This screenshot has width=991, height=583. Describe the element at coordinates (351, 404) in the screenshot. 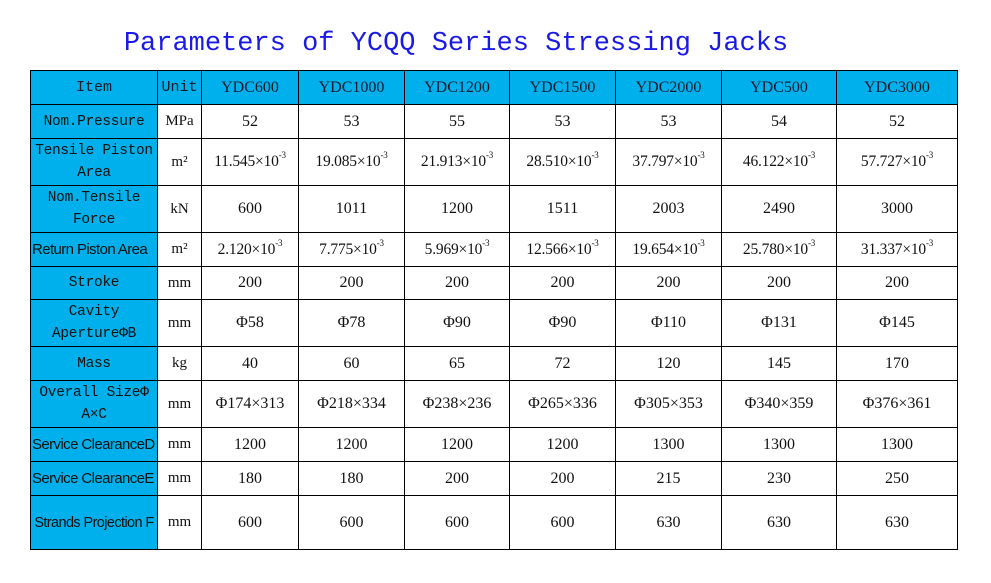

I see `table-cell: Φ218×334` at that location.